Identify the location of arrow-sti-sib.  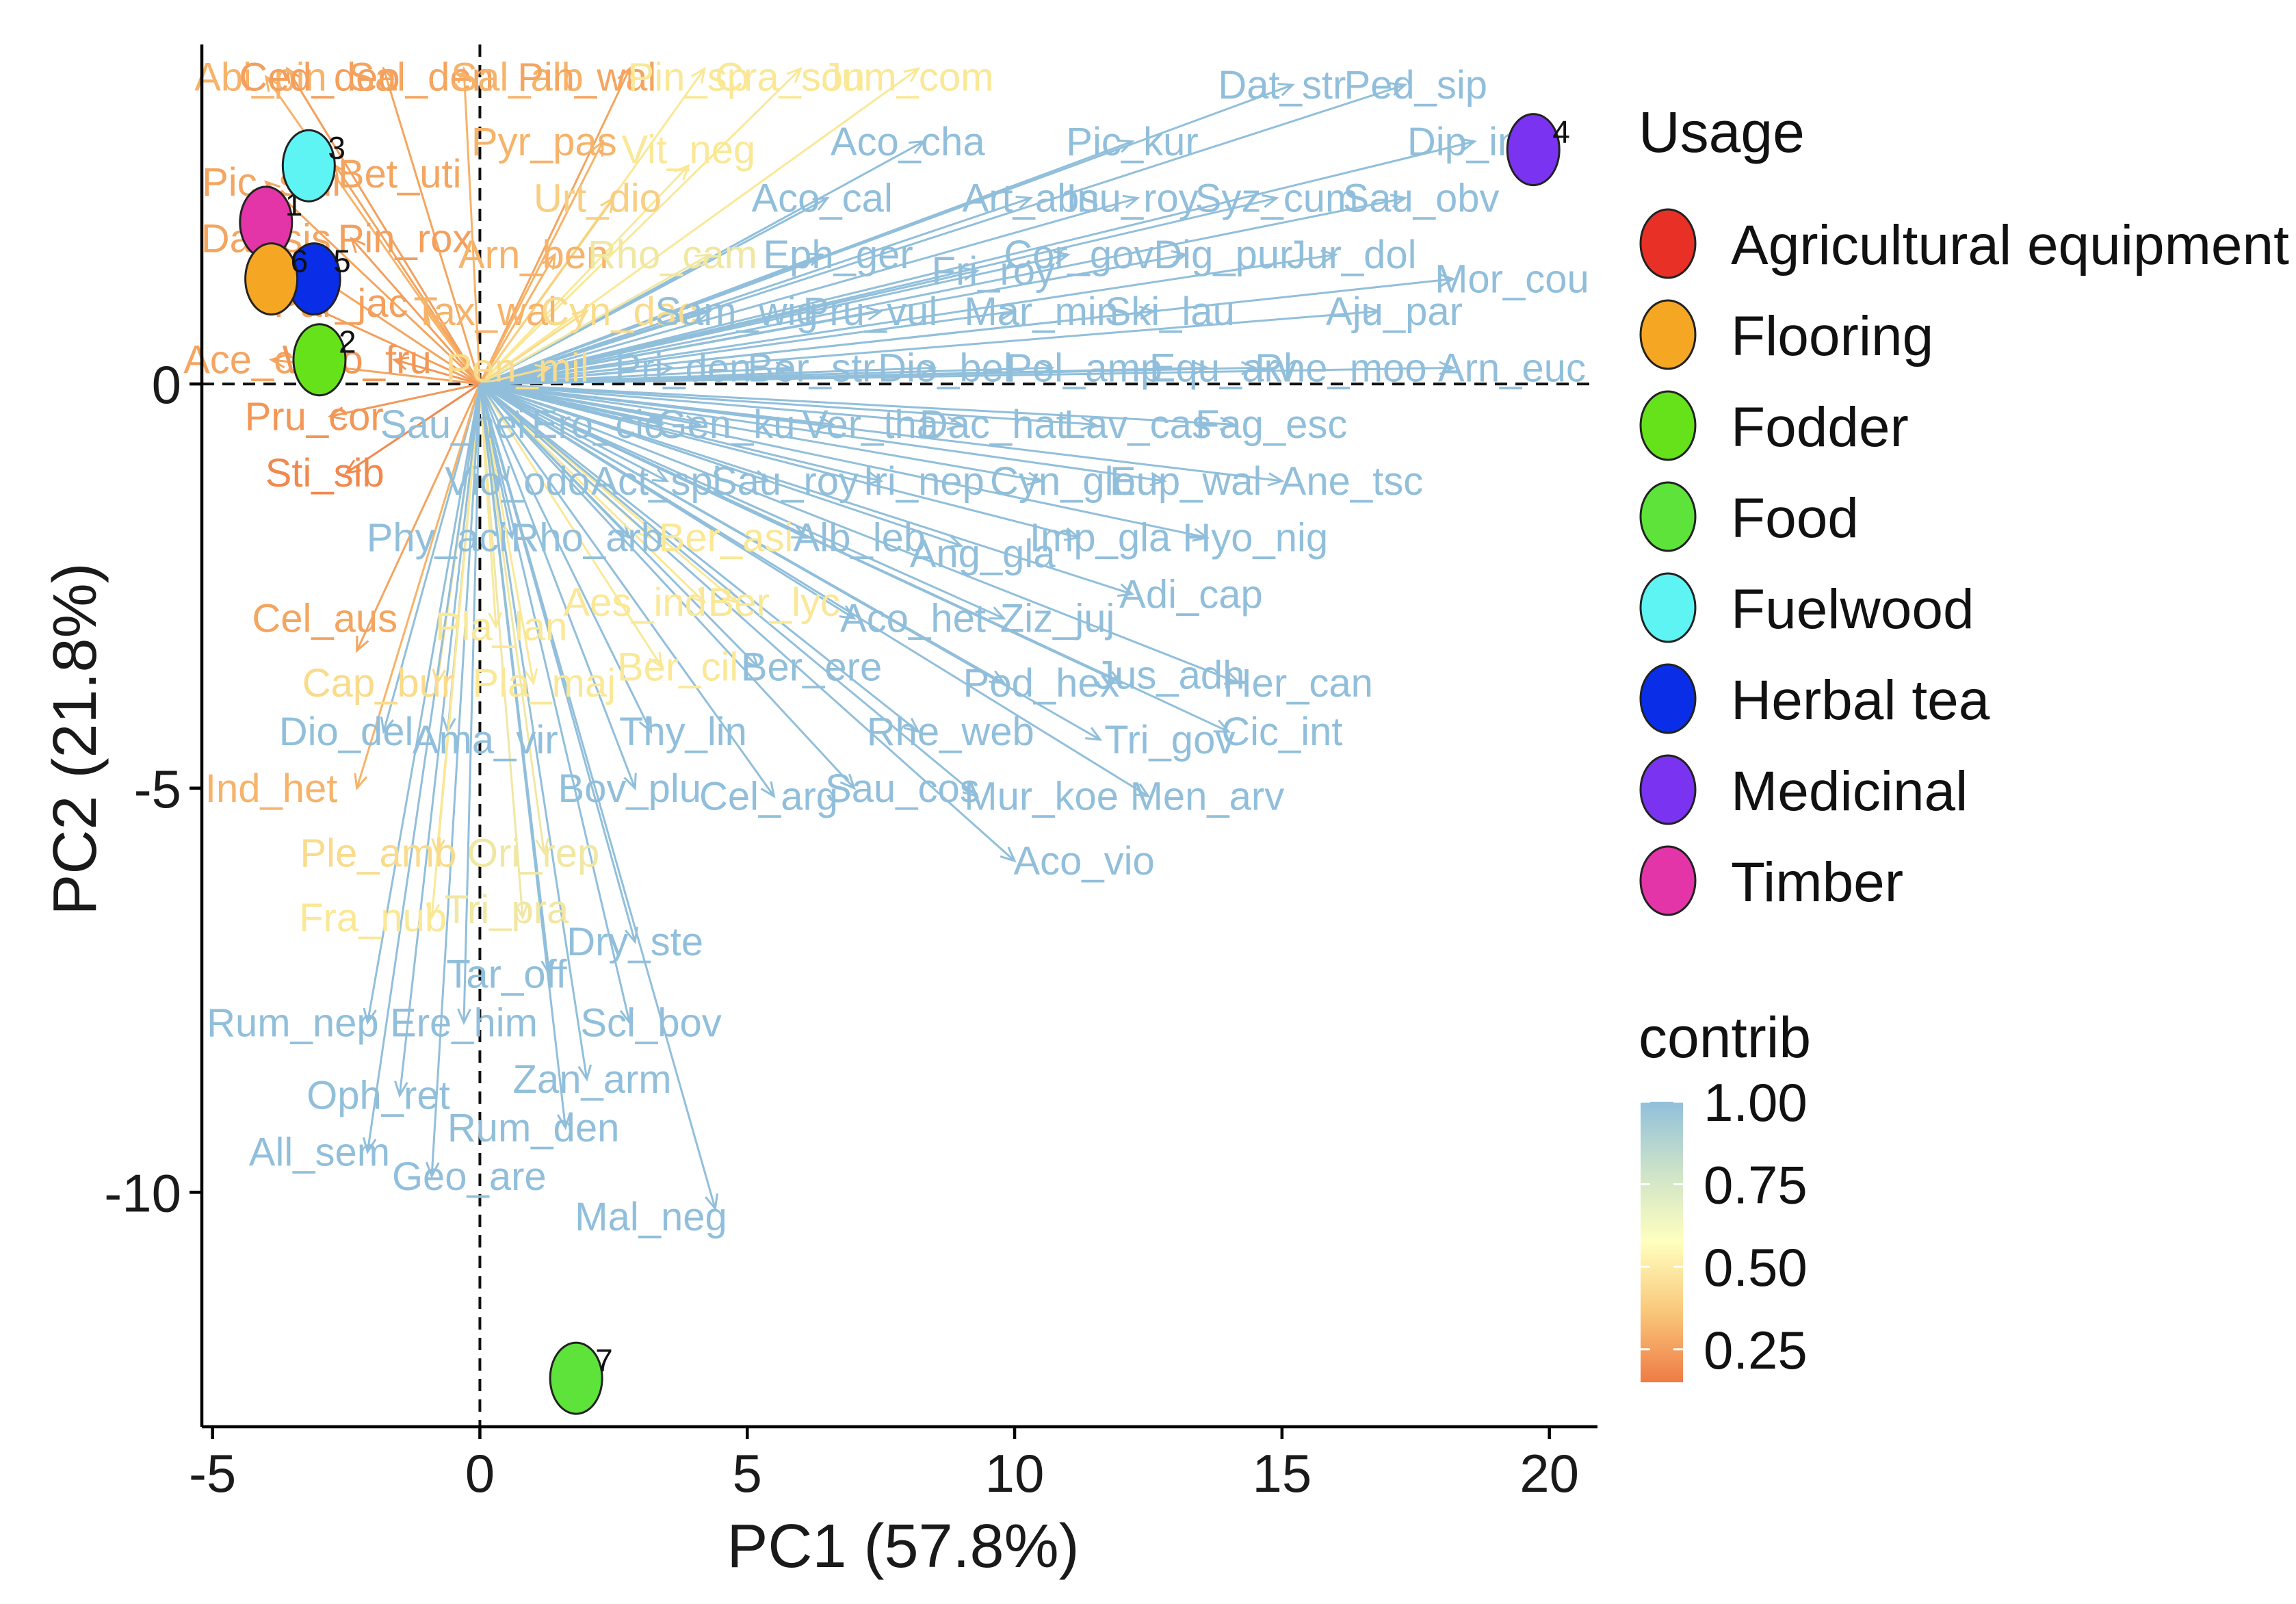
(412, 429).